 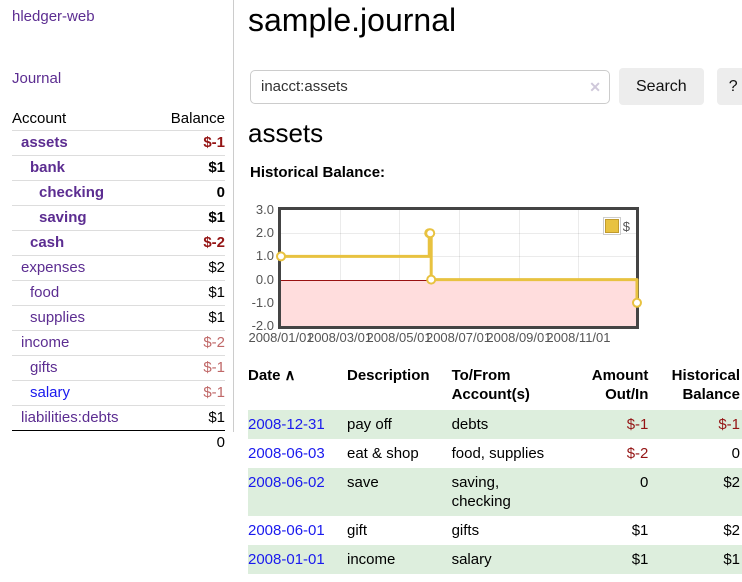 I want to click on brand-link: hledger-web, so click(x=53, y=16).